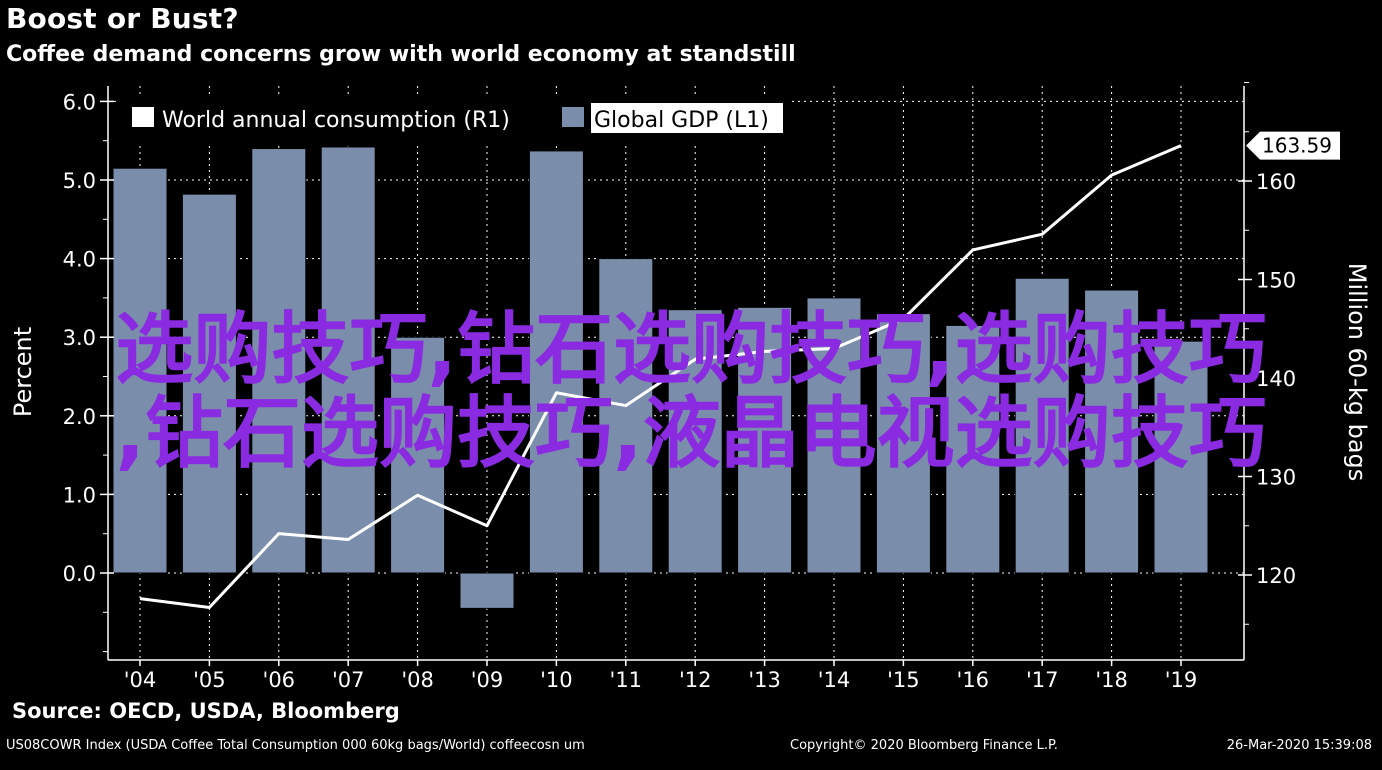 The image size is (1382, 770). I want to click on x-tick-label: '05, so click(209, 680).